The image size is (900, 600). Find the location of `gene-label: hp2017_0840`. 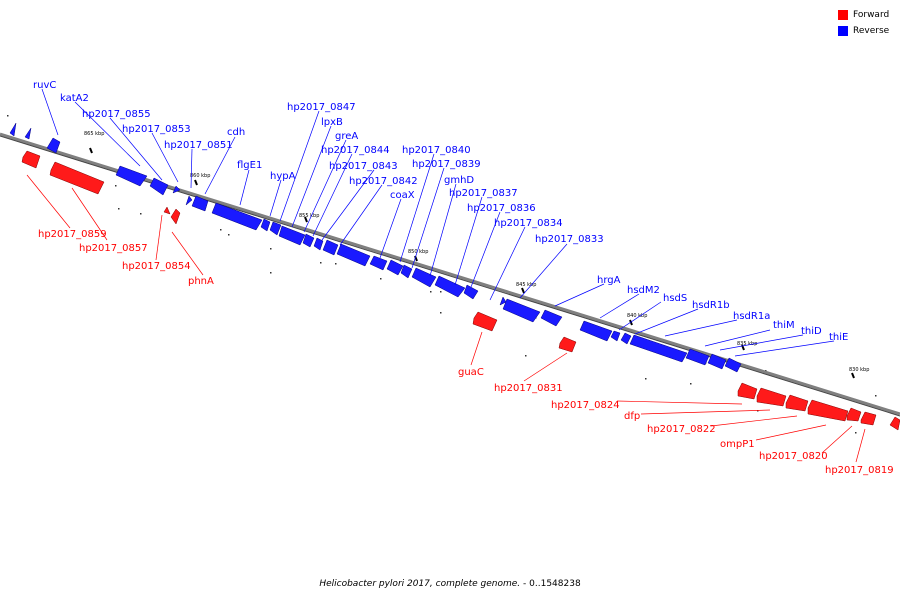

gene-label: hp2017_0840 is located at coordinates (436, 150).